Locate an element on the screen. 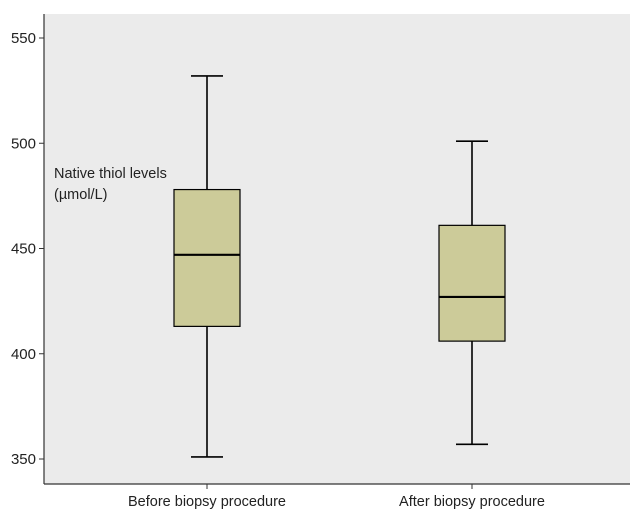 The image size is (630, 511). y-tick-label-400: 400 is located at coordinates (23, 354).